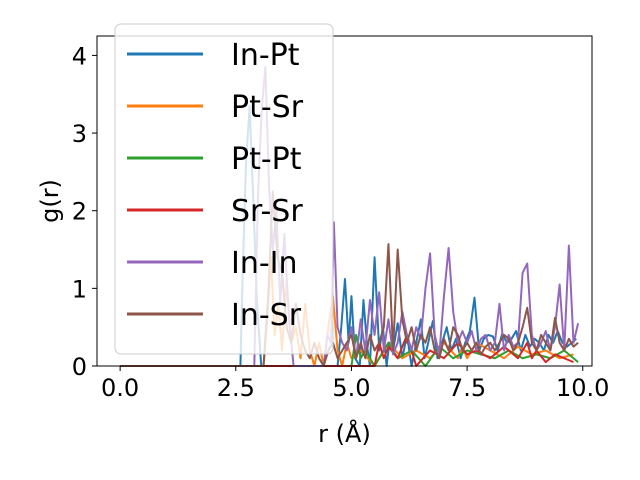 The height and width of the screenshot is (480, 640). I want to click on y-tick-label: 0, so click(79, 367).